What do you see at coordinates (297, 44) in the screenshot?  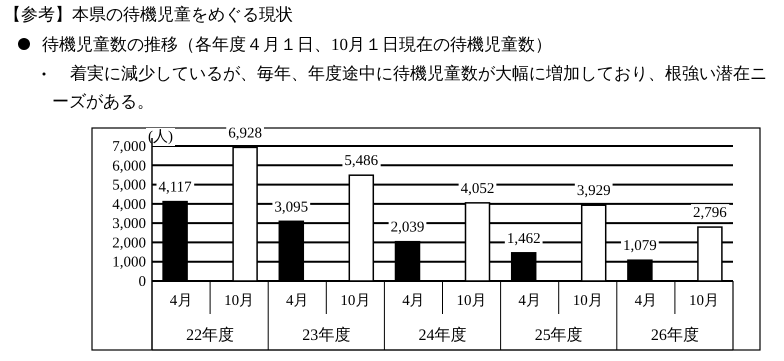 I see `subtitle: 待機児童数の推移（各年度４月１日、10月１日現在の待機児童数）` at bounding box center [297, 44].